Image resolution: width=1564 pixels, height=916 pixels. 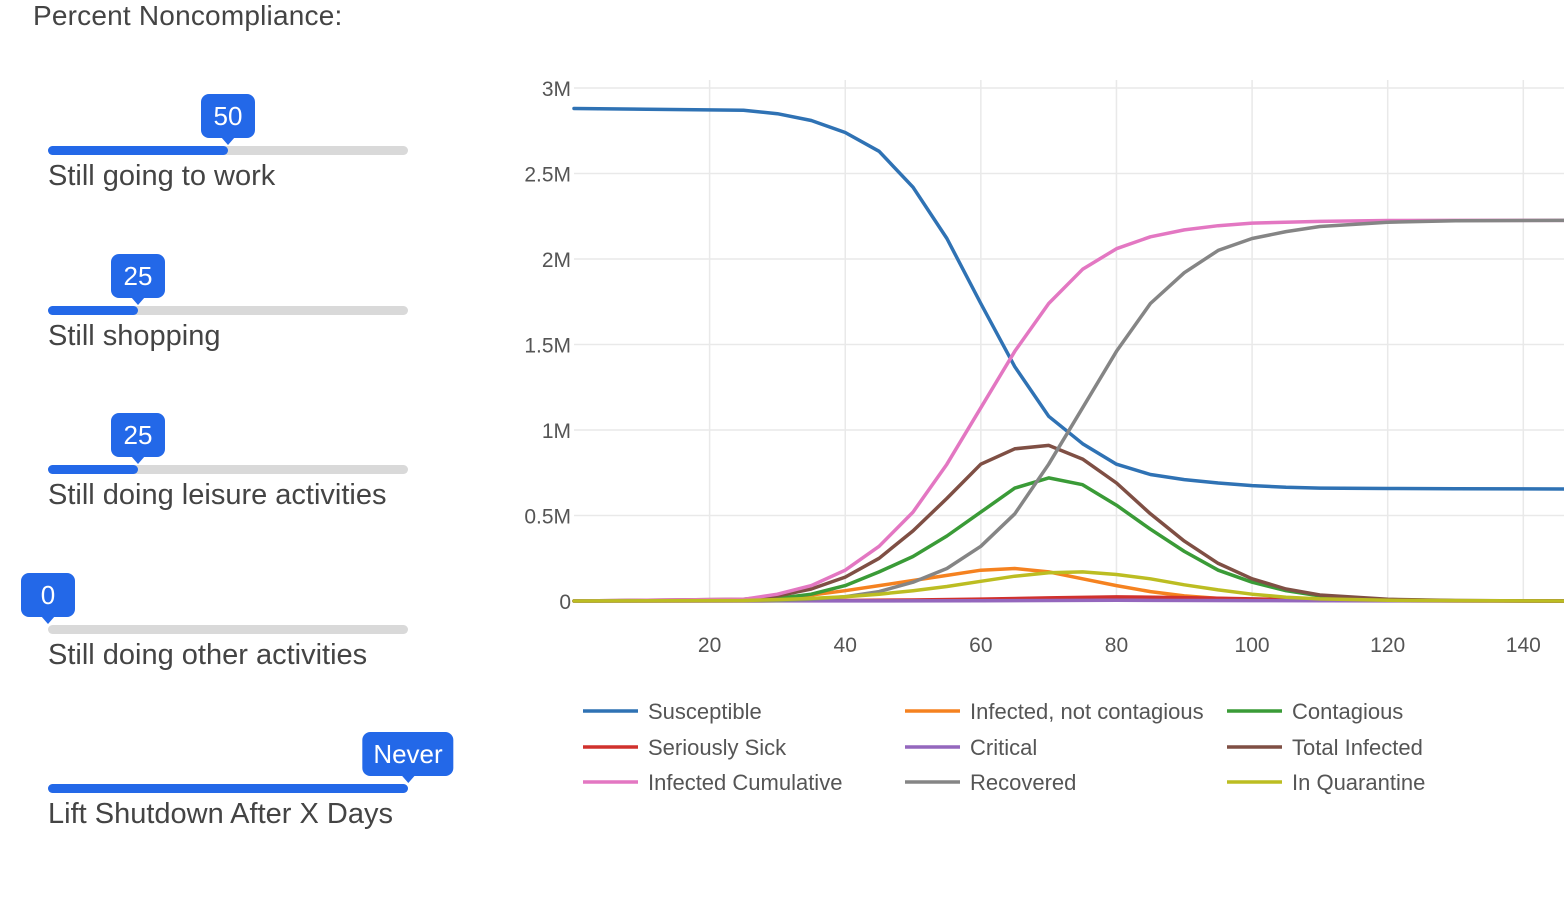 I want to click on x-tick-label: 20, so click(x=709, y=645).